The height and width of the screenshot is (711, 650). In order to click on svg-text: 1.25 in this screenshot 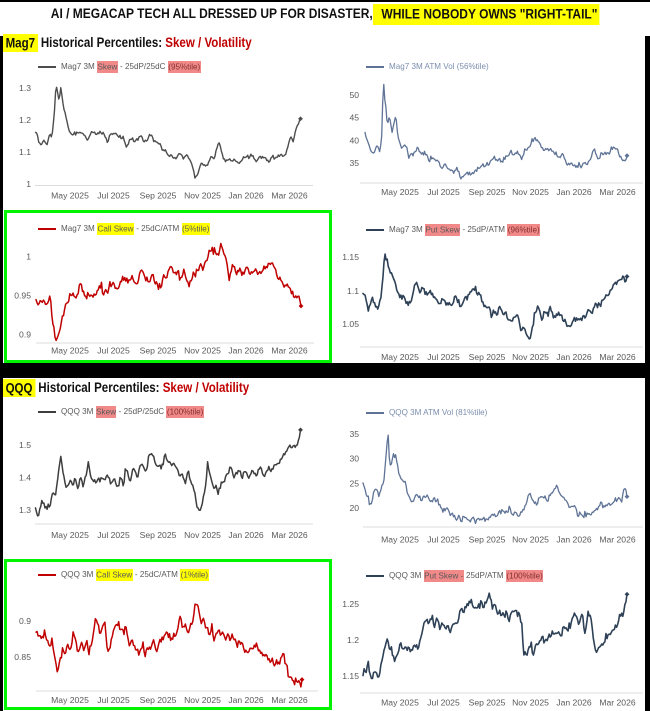, I will do `click(350, 604)`.